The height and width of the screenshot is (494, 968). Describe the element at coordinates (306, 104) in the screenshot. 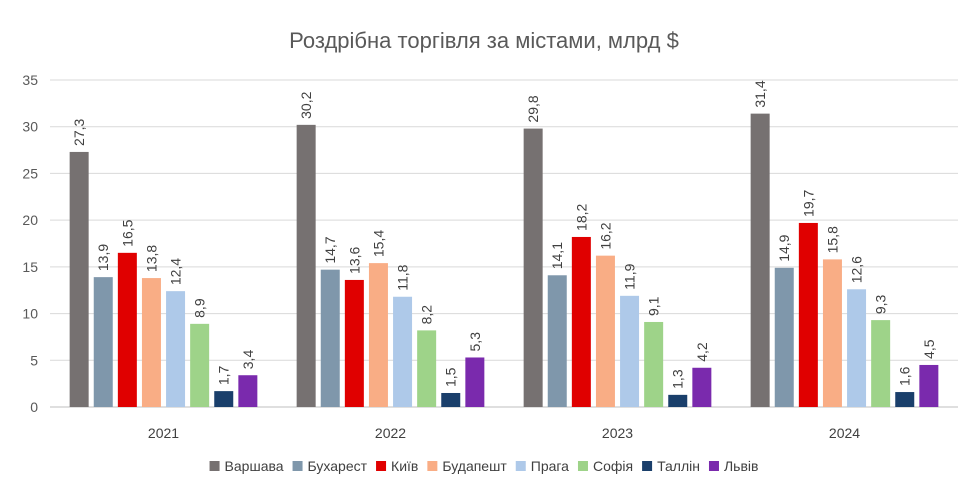

I see `data-label: 30,2` at that location.